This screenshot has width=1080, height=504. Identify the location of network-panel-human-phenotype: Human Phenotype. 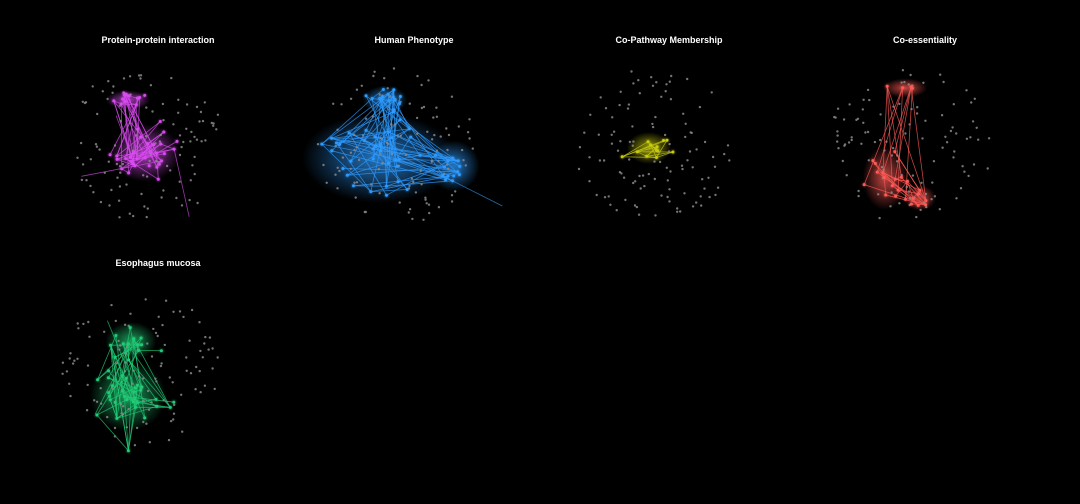
(414, 139).